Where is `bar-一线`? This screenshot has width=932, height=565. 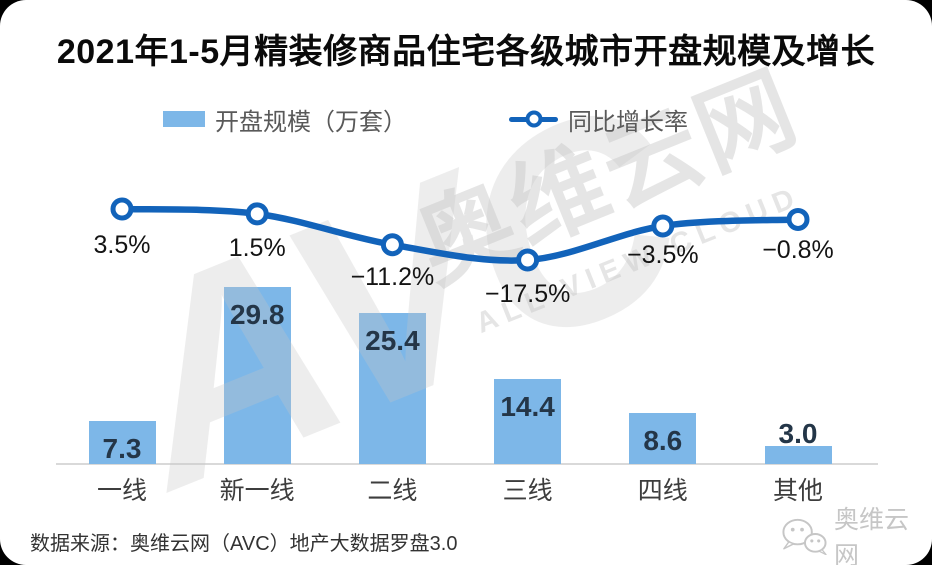 bar-一线 is located at coordinates (122, 442).